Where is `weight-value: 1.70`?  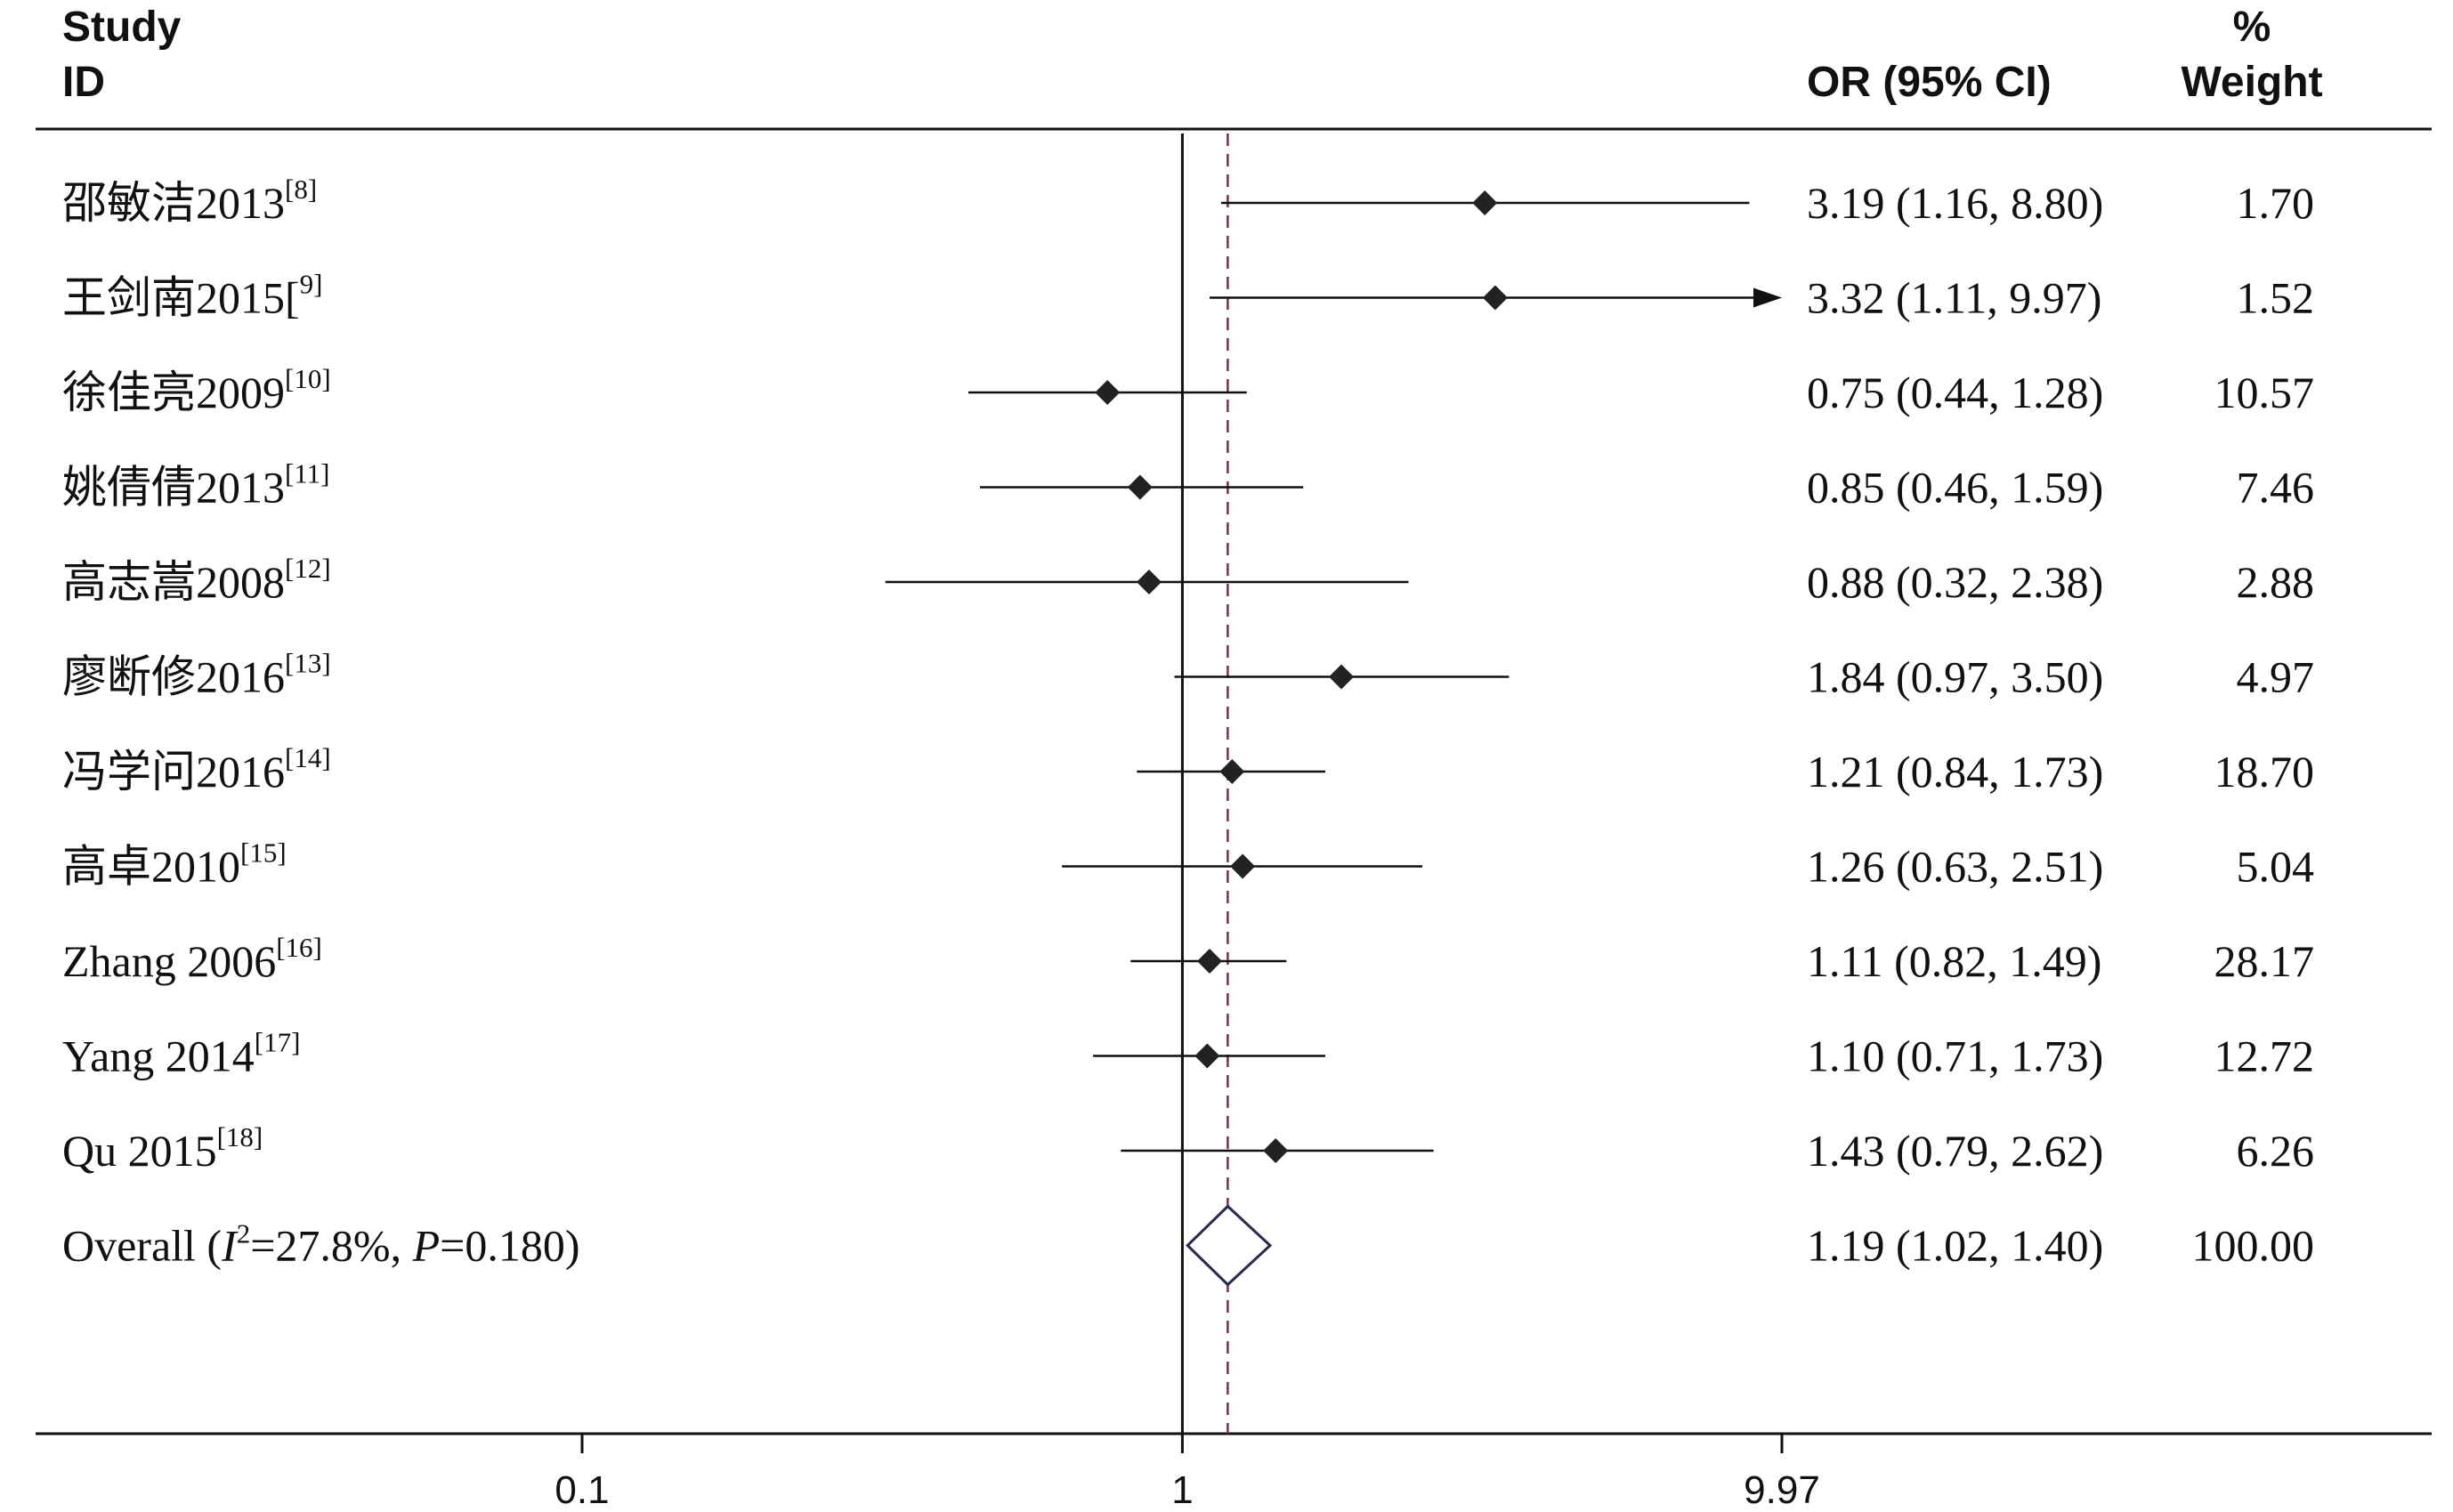 weight-value: 1.70 is located at coordinates (2276, 203).